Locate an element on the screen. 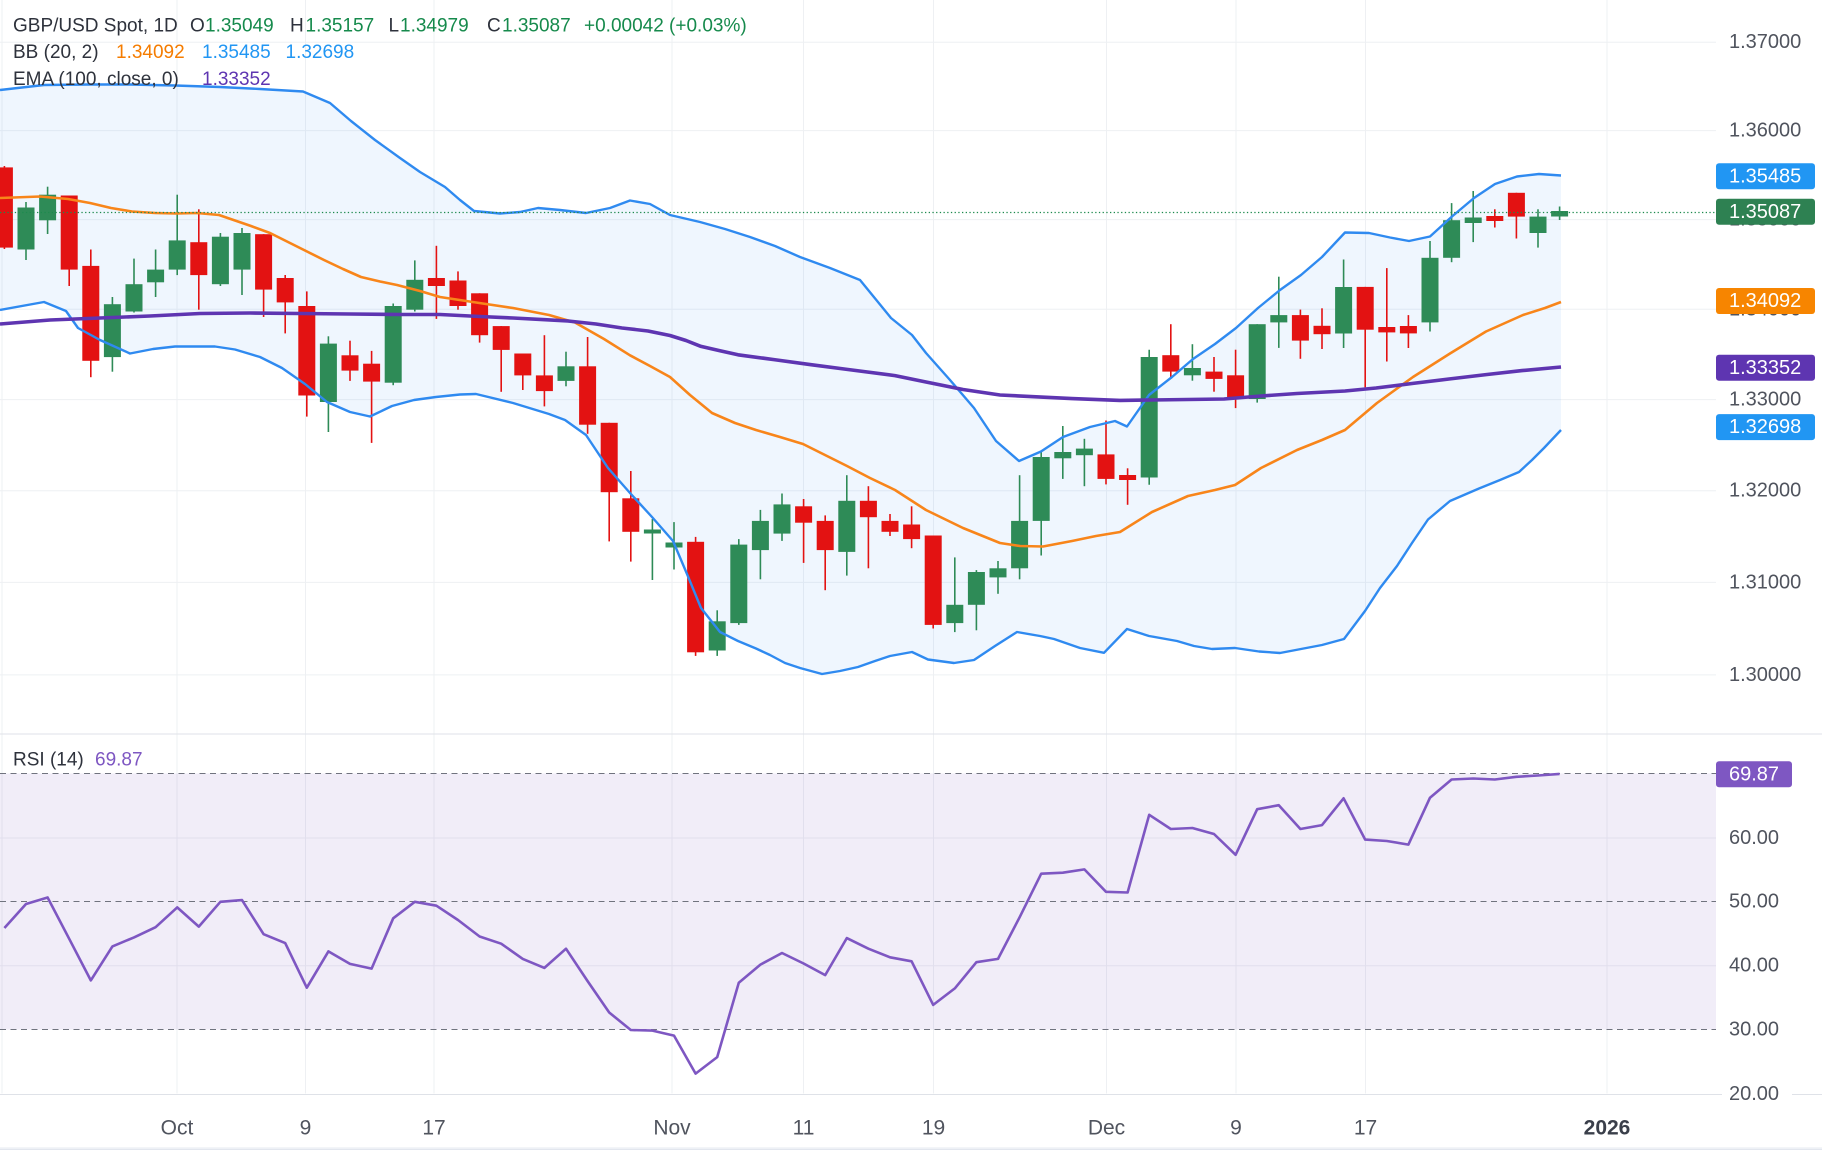 The image size is (1822, 1155). svg-text: H is located at coordinates (297, 26).